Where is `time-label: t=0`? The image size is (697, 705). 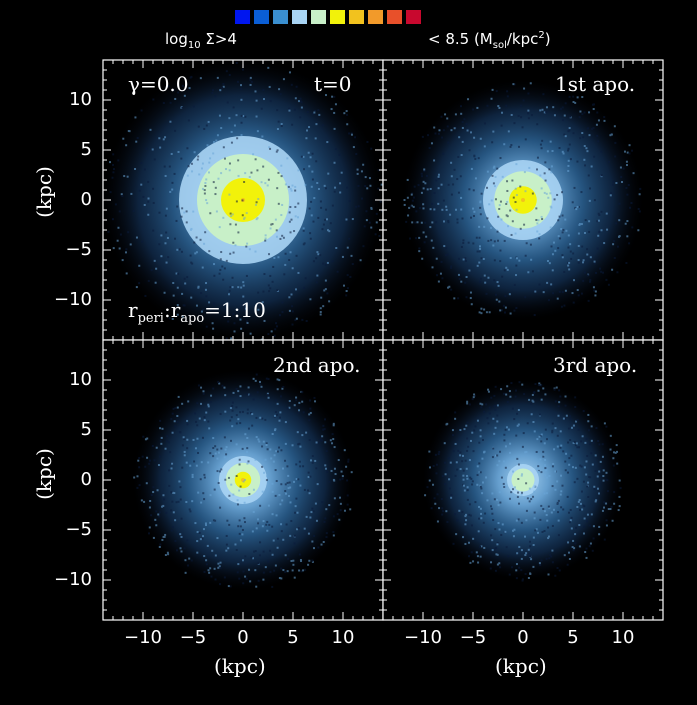
time-label: t=0 is located at coordinates (333, 84).